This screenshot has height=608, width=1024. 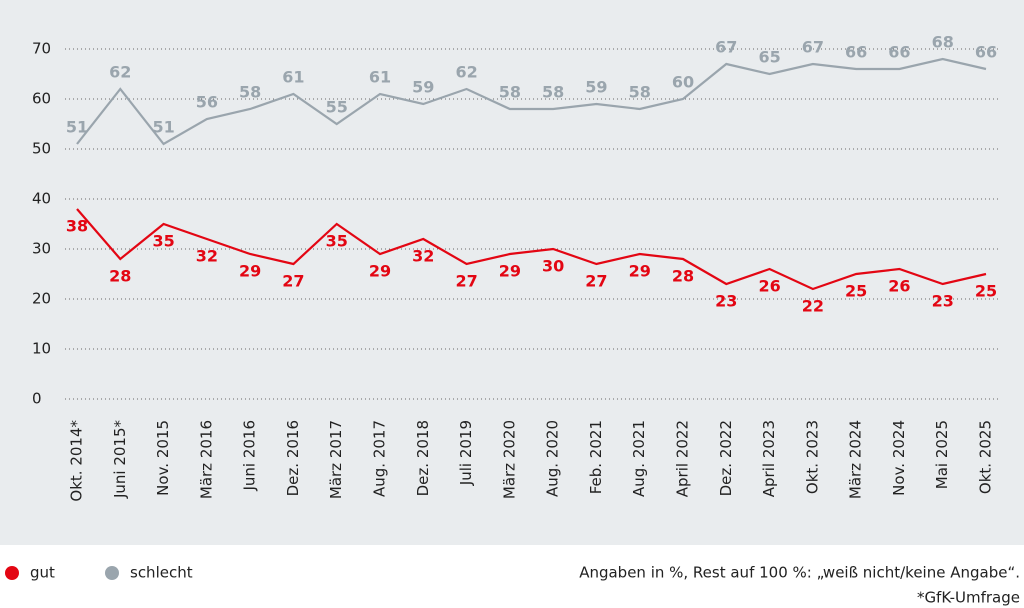 What do you see at coordinates (206, 459) in the screenshot?
I see `x-tick-label: März 2016` at bounding box center [206, 459].